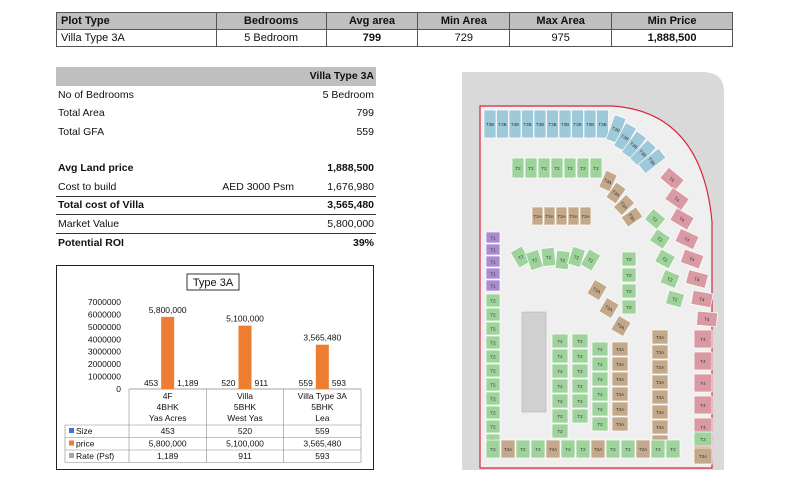 The image size is (786, 500). Describe the element at coordinates (534, 362) in the screenshot. I see `parking-area` at that location.